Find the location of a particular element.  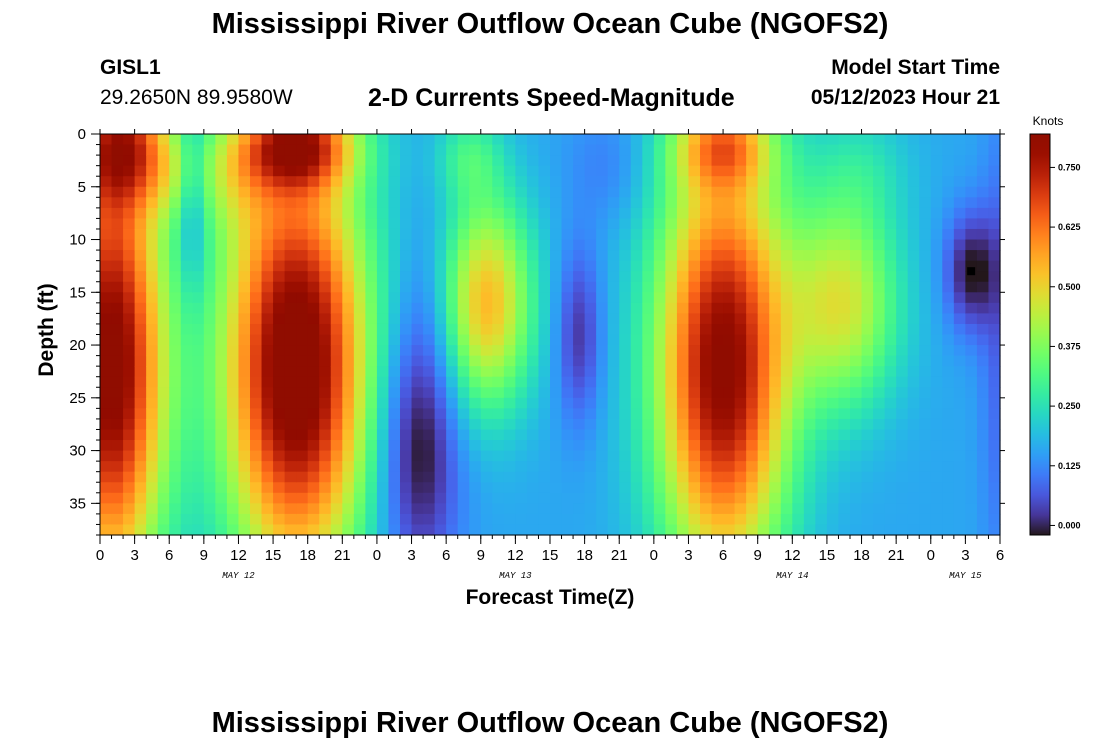

x-tick-label: 3 is located at coordinates (965, 555).